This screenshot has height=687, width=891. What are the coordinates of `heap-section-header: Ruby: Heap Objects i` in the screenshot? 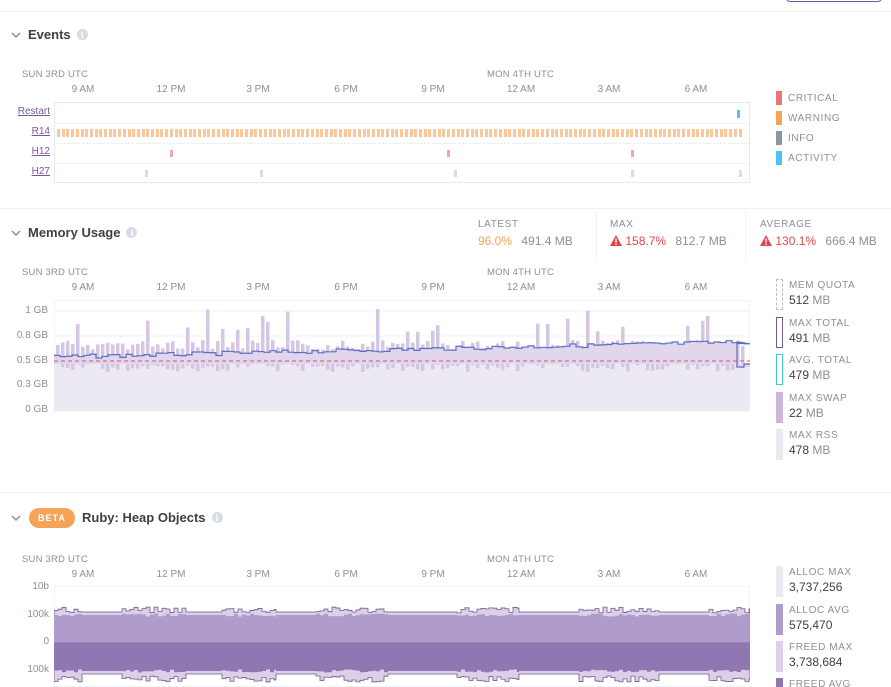 It's located at (152, 517).